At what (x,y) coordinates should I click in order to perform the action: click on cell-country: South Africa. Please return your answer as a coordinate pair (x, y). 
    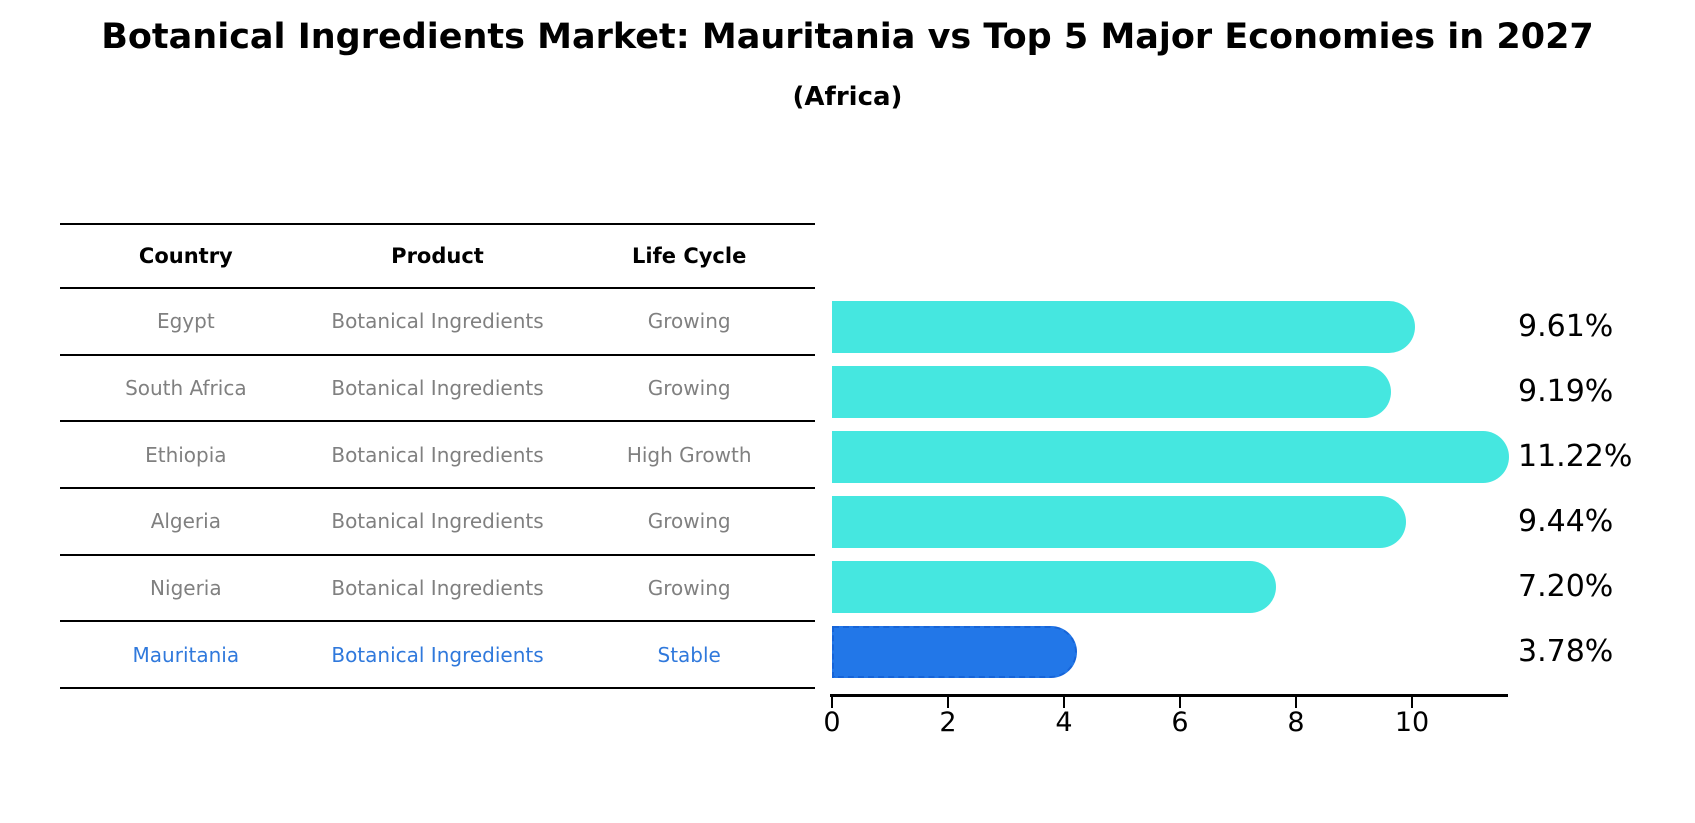
    Looking at the image, I should click on (186, 387).